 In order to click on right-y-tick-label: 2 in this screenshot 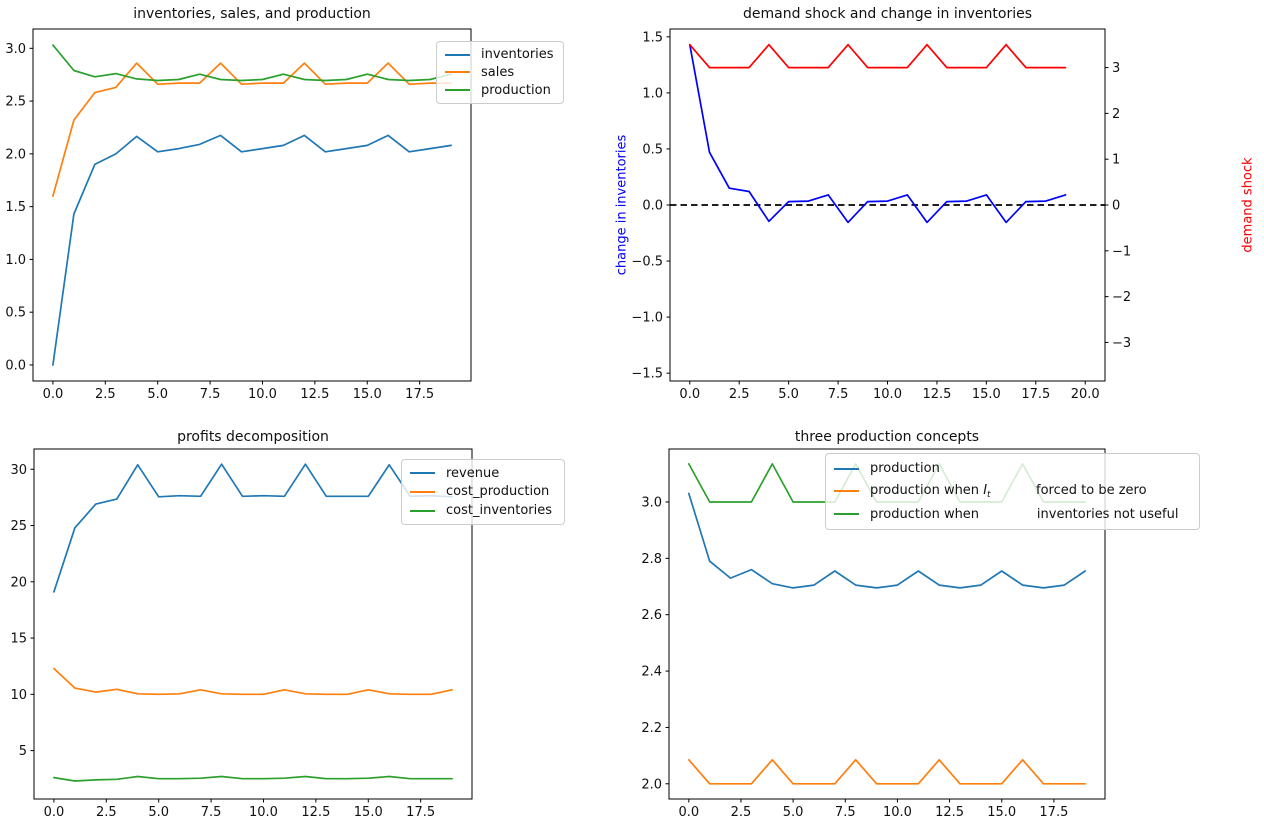, I will do `click(1116, 114)`.